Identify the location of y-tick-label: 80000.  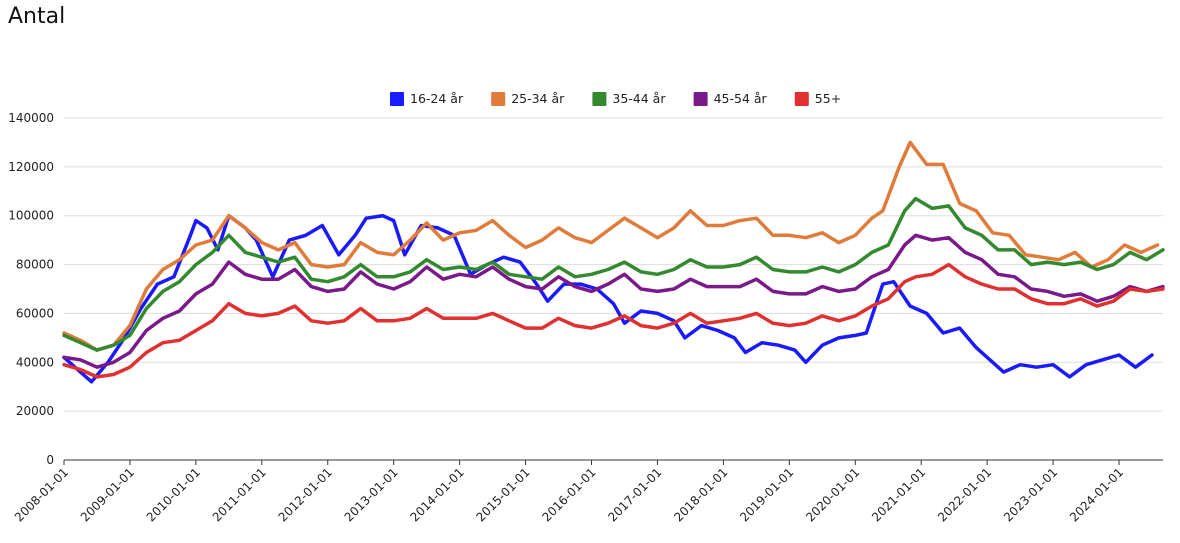
(35, 265).